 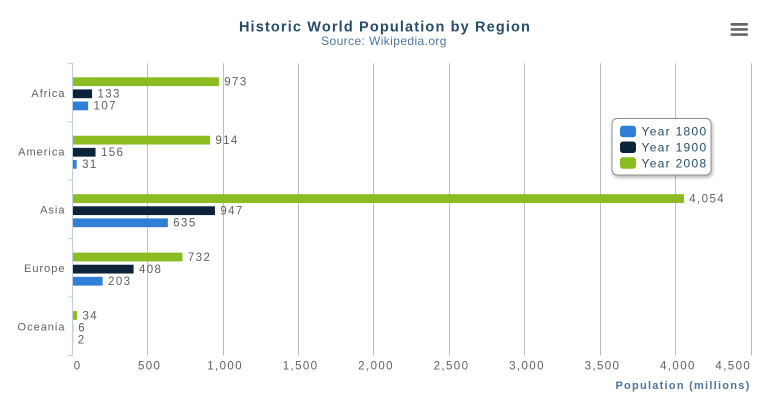 I want to click on svg-text: 1,500, so click(x=301, y=366).